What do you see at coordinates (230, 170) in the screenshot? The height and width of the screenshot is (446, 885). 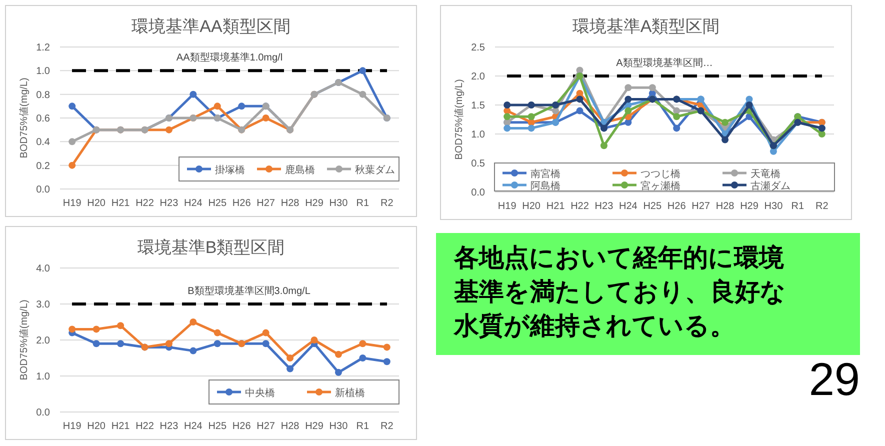 I see `legend-label: 掛塚橋` at bounding box center [230, 170].